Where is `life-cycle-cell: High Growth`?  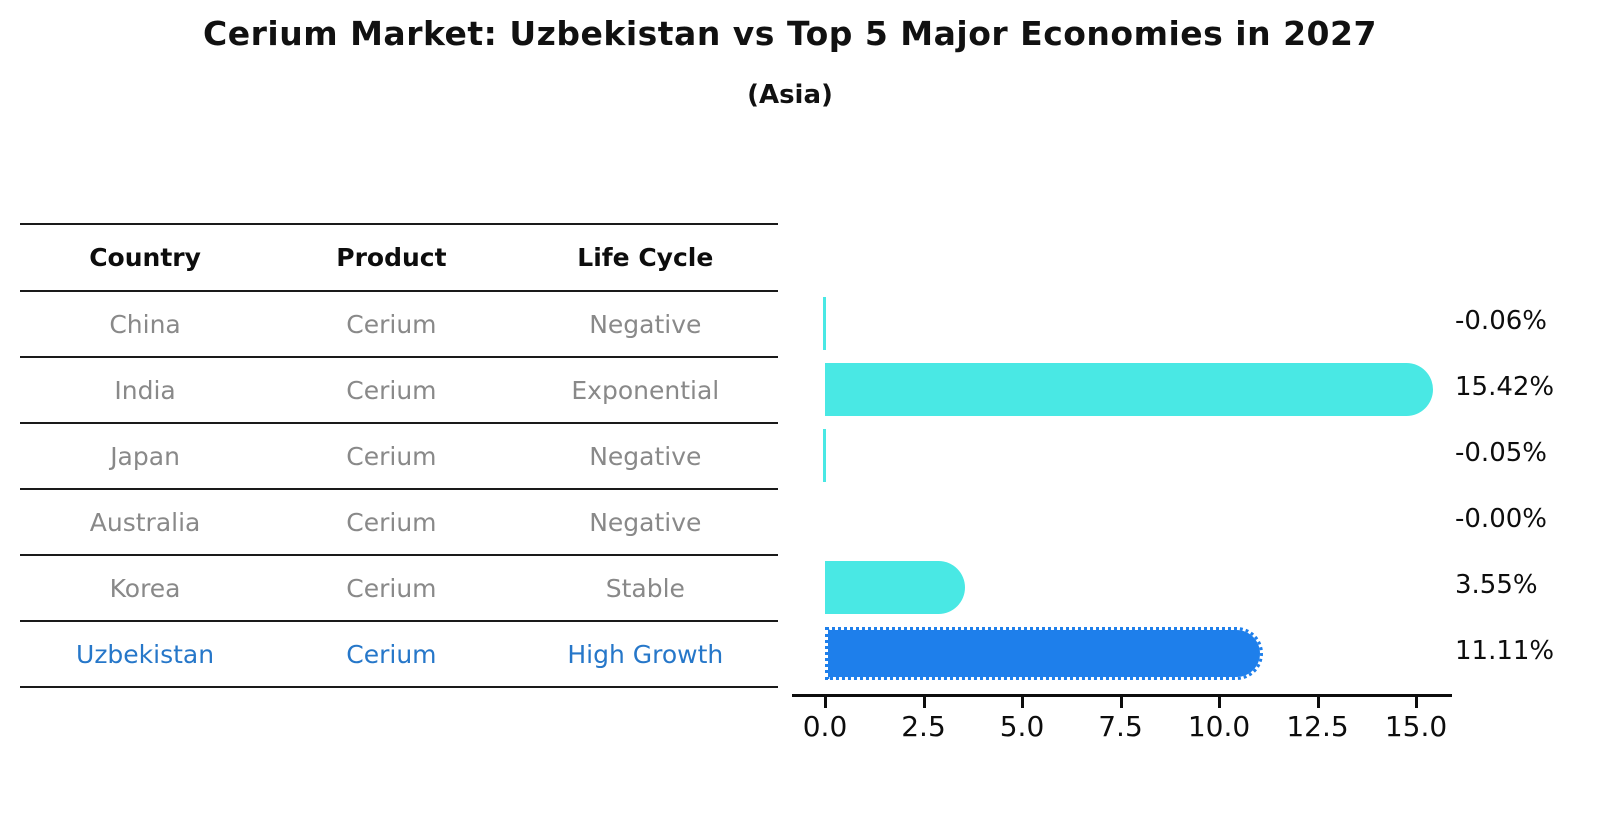
life-cycle-cell: High Growth is located at coordinates (645, 654).